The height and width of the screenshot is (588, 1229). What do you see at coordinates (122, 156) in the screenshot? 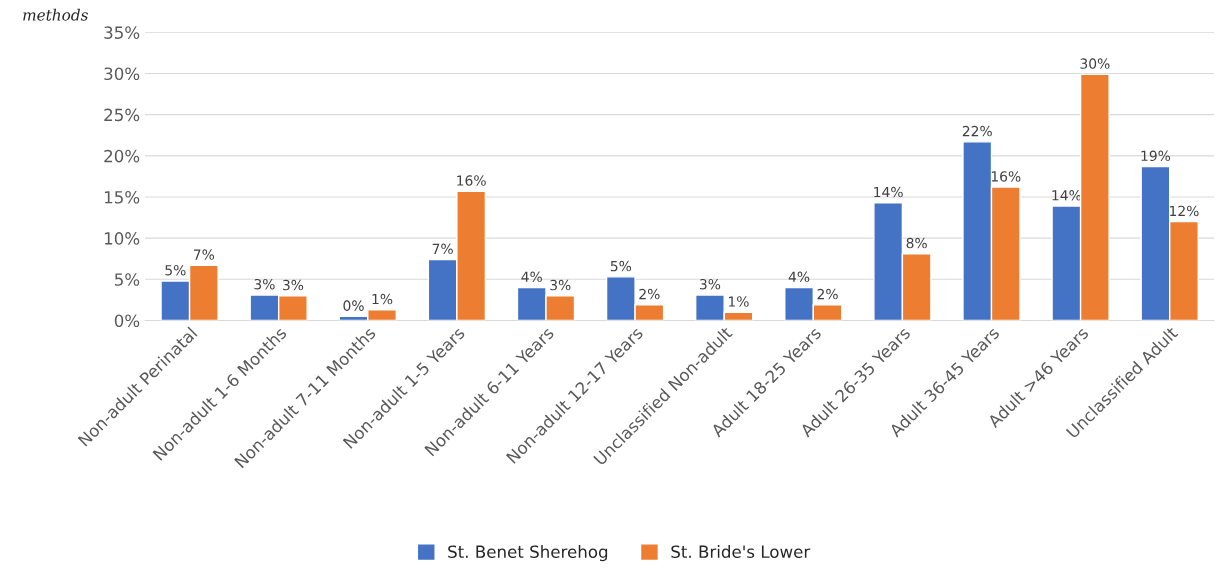
I see `y-tick-label: 20%` at bounding box center [122, 156].